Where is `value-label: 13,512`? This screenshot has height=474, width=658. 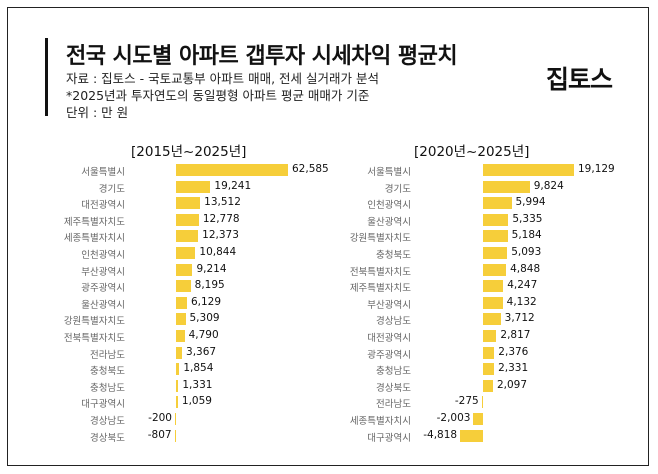
value-label: 13,512 is located at coordinates (222, 202).